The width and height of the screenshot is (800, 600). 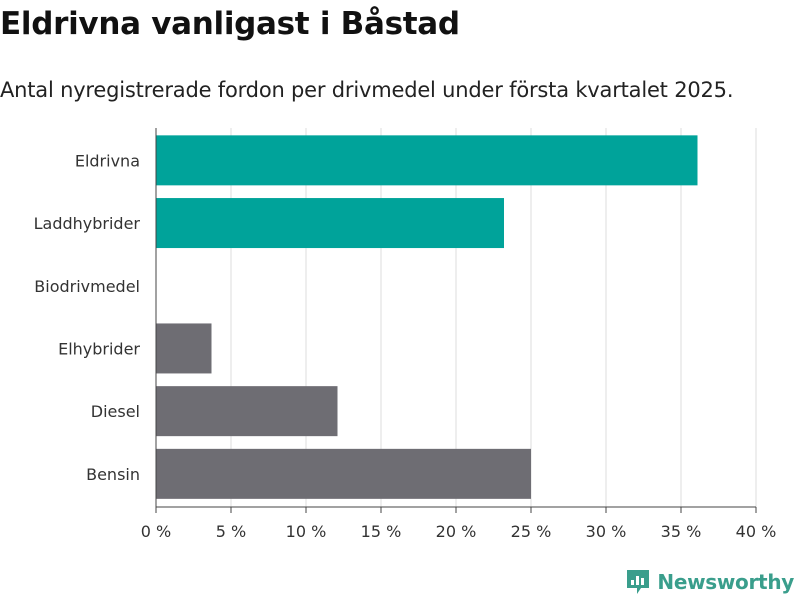 I want to click on category-label: Elhybrider, so click(x=99, y=348).